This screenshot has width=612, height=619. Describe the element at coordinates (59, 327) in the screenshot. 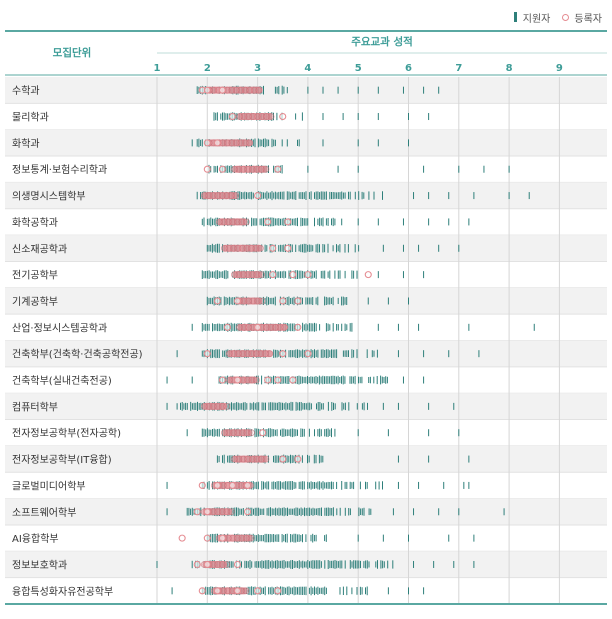

I see `row-label: 산업·정보시스템공학과` at that location.